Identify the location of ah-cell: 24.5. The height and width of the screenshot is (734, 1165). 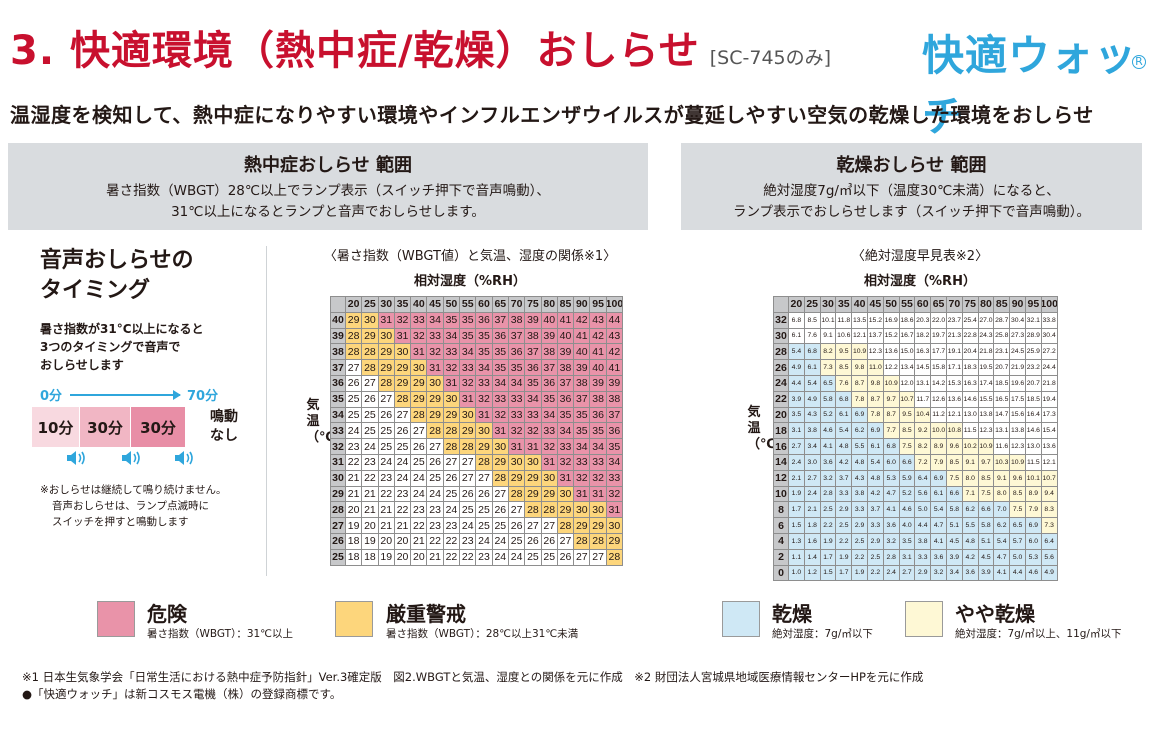
(1018, 352).